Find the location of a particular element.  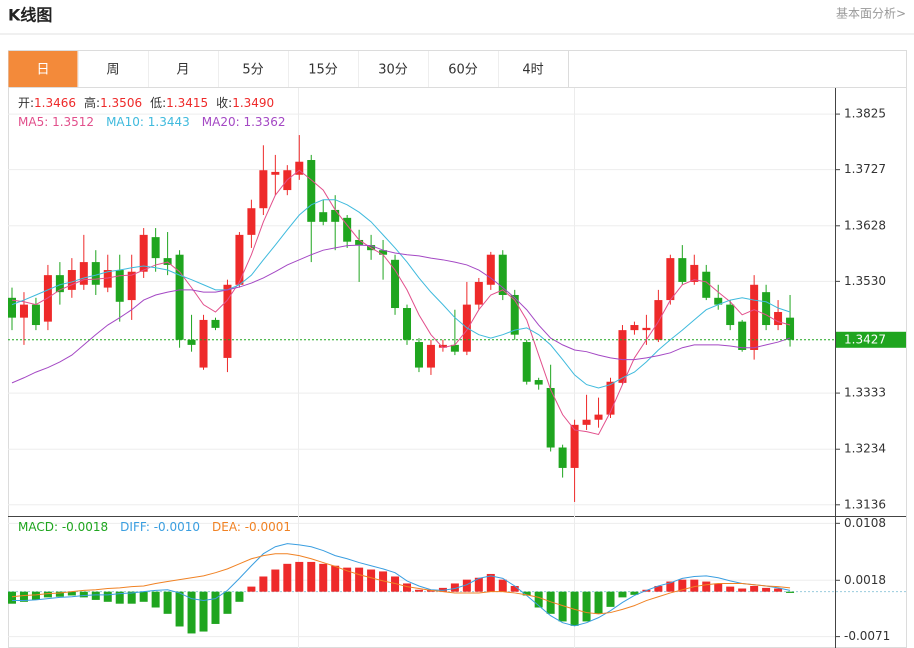

page-title: K线图 is located at coordinates (30, 15).